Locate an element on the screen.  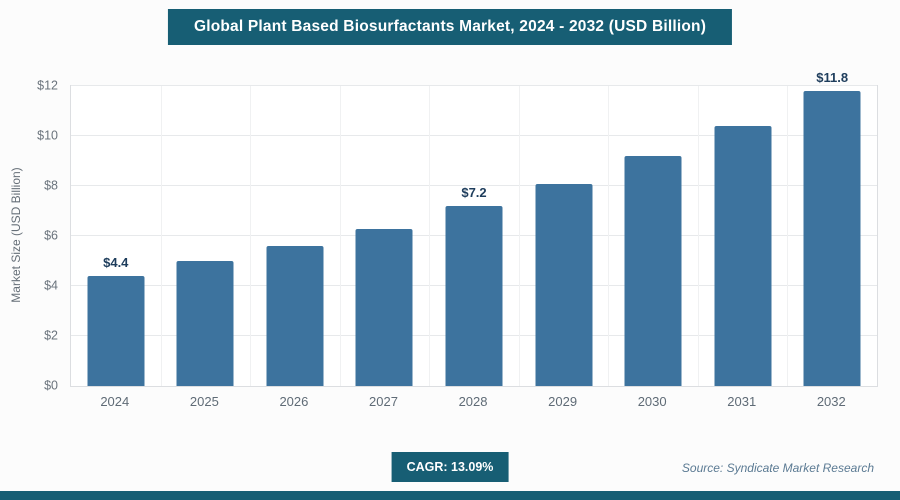
bar-value-label: $11.8 is located at coordinates (832, 77).